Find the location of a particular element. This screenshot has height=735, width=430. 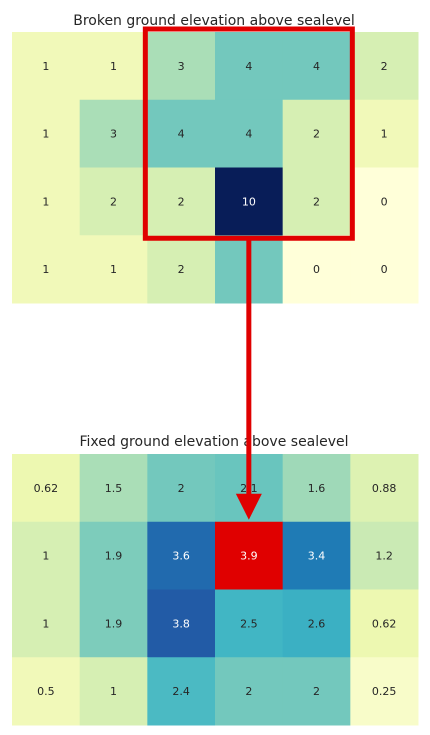

heatmap-1-cell-r2-c1 is located at coordinates (113, 623).